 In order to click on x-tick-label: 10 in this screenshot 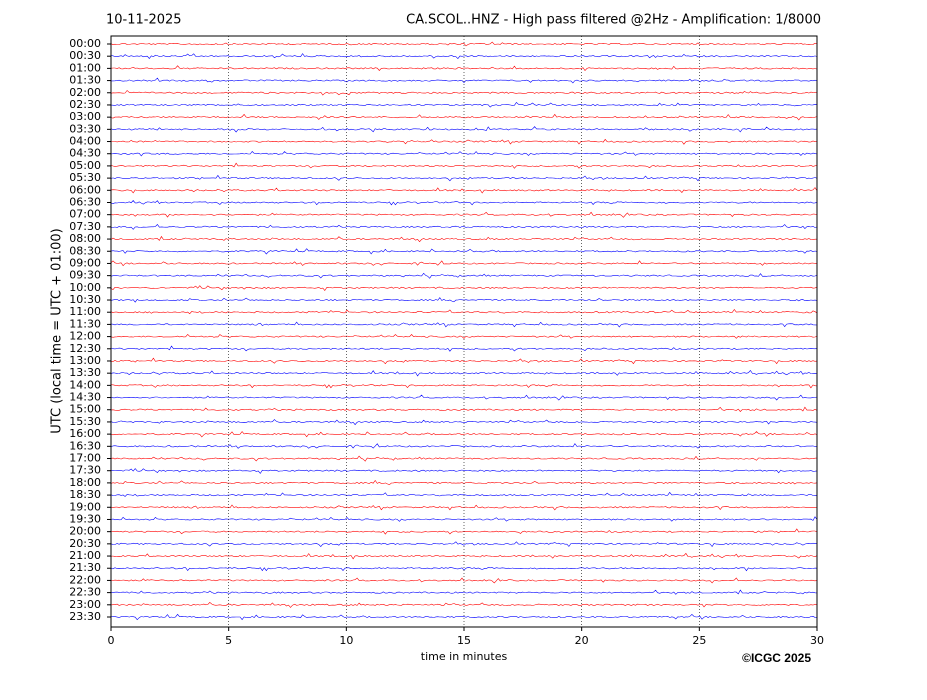, I will do `click(346, 640)`.